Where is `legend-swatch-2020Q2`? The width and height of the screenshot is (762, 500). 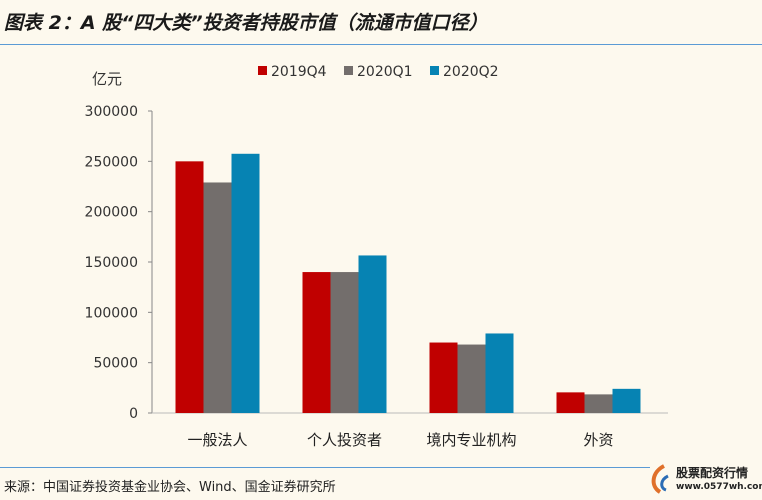
legend-swatch-2020Q2 is located at coordinates (434, 70).